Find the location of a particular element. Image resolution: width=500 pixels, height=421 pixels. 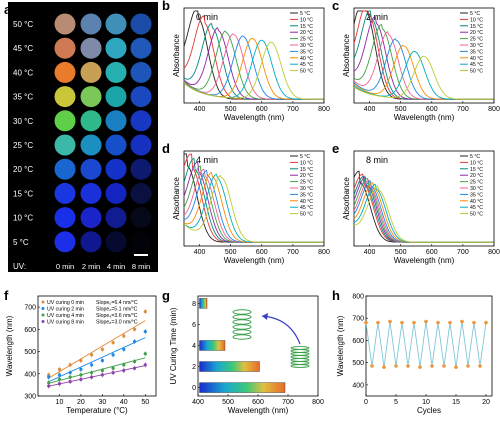

legend-label: UV curing 2 min is located at coordinates (65, 310).